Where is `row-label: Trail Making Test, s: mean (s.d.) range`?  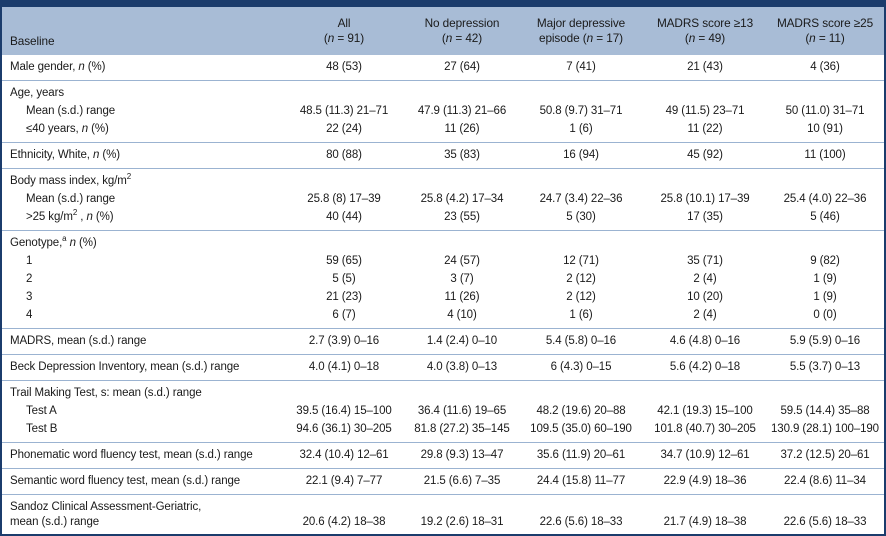
row-label: Trail Making Test, s: mean (s.d.) range is located at coordinates (106, 393).